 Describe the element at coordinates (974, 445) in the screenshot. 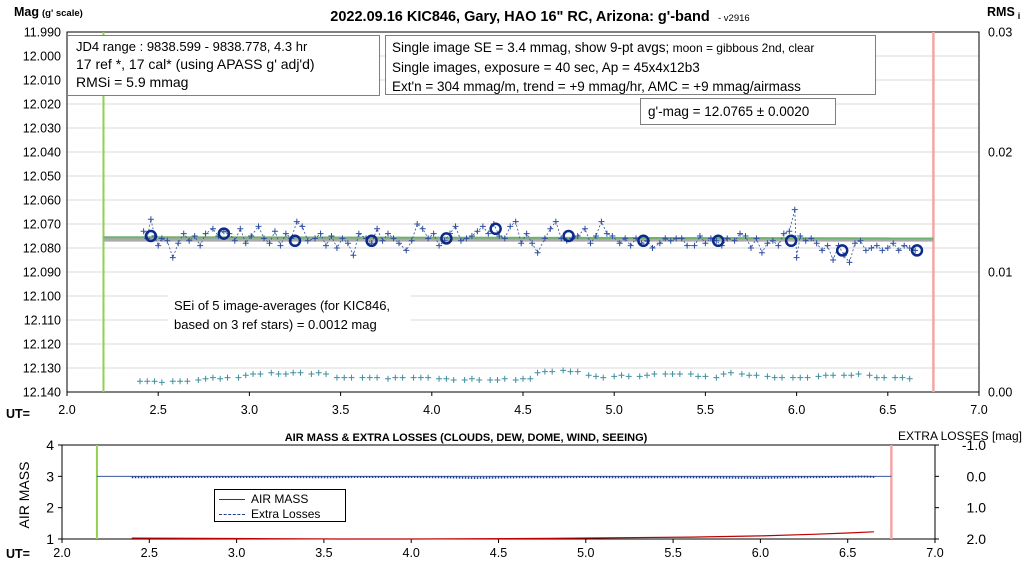

I see `extra-losses-tick-label: -1.0` at that location.